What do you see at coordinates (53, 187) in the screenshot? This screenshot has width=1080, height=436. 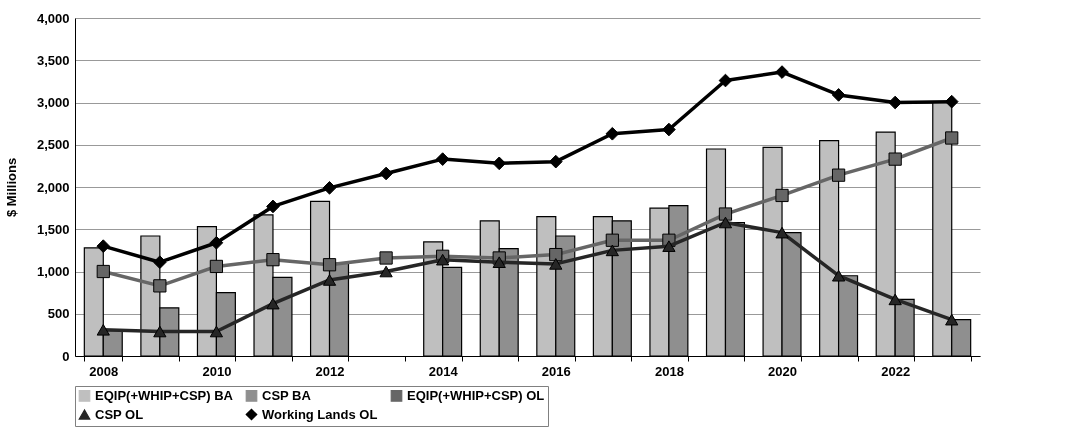 I see `y-tick-label: 2,000` at bounding box center [53, 187].